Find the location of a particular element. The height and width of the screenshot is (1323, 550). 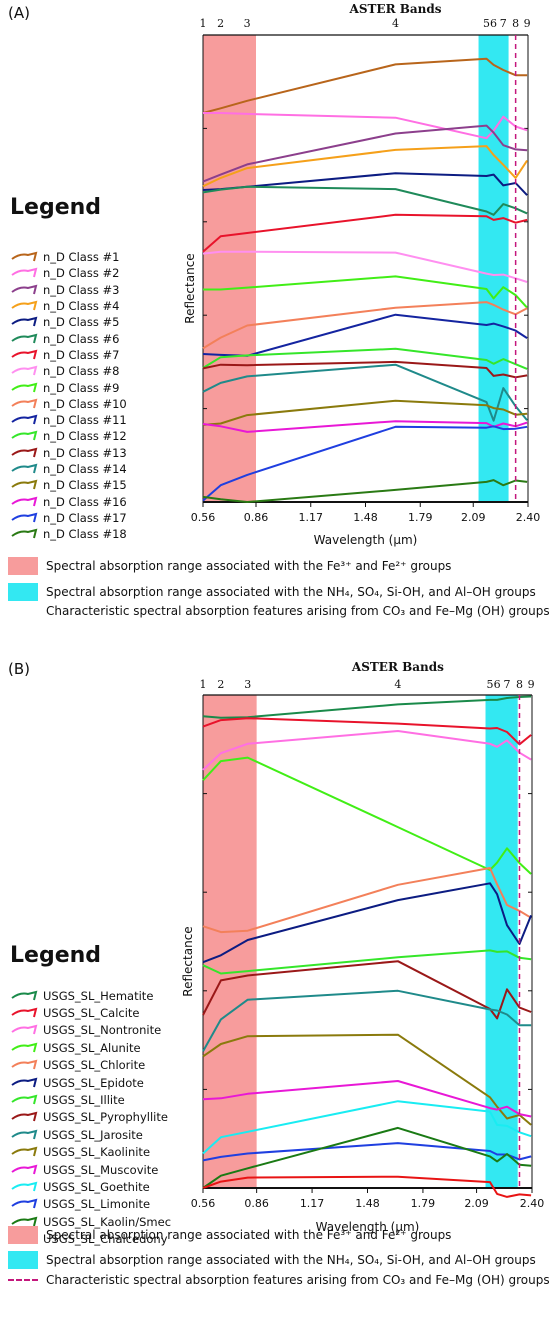

legend-label: USGS_SL_Kaolin/Smec is located at coordinates (107, 1221).